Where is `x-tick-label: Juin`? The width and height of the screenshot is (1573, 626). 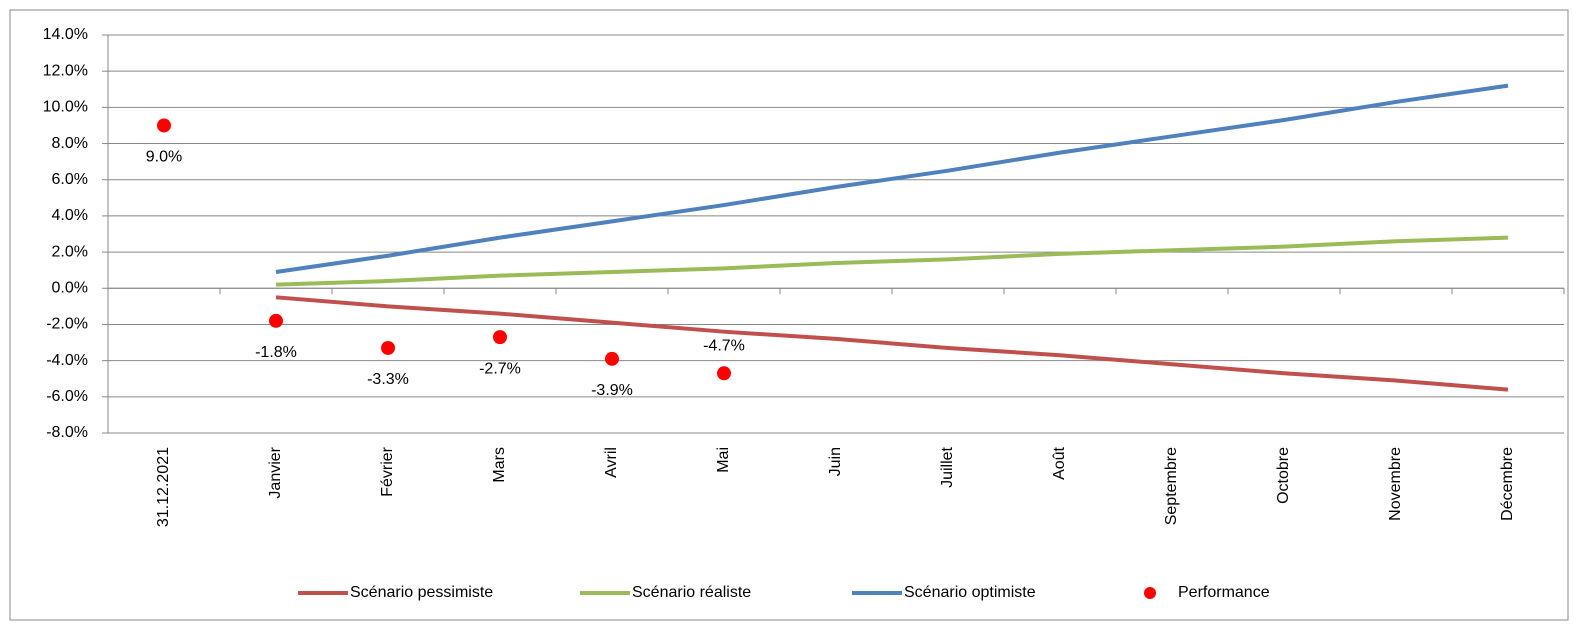
x-tick-label: Juin is located at coordinates (835, 461).